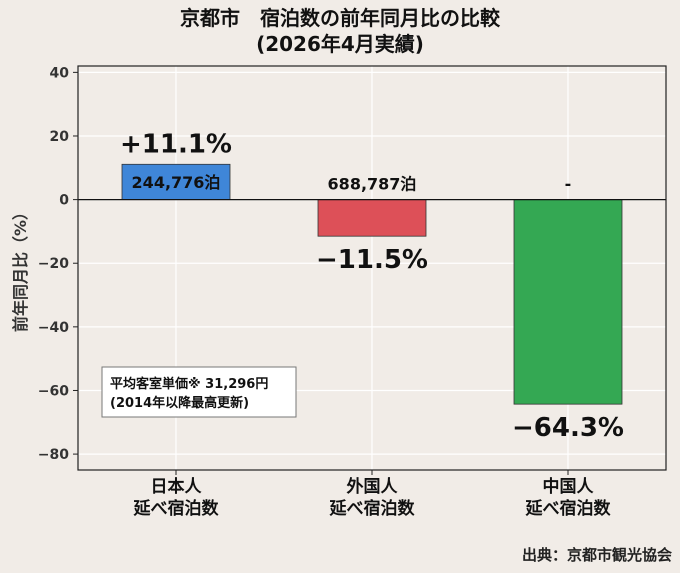 This screenshot has height=573, width=680. What do you see at coordinates (177, 486) in the screenshot?
I see `x-tick-label: 日本人` at bounding box center [177, 486].